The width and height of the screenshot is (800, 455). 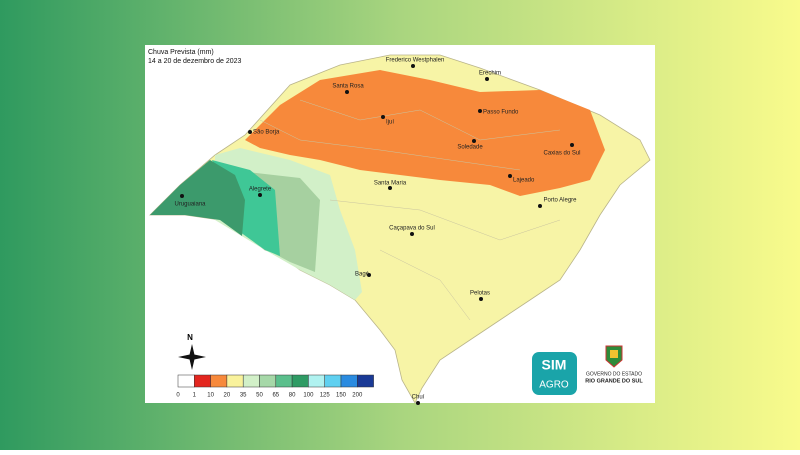 What do you see at coordinates (190, 205) in the screenshot?
I see `city-label: Uruguaiana` at bounding box center [190, 205].